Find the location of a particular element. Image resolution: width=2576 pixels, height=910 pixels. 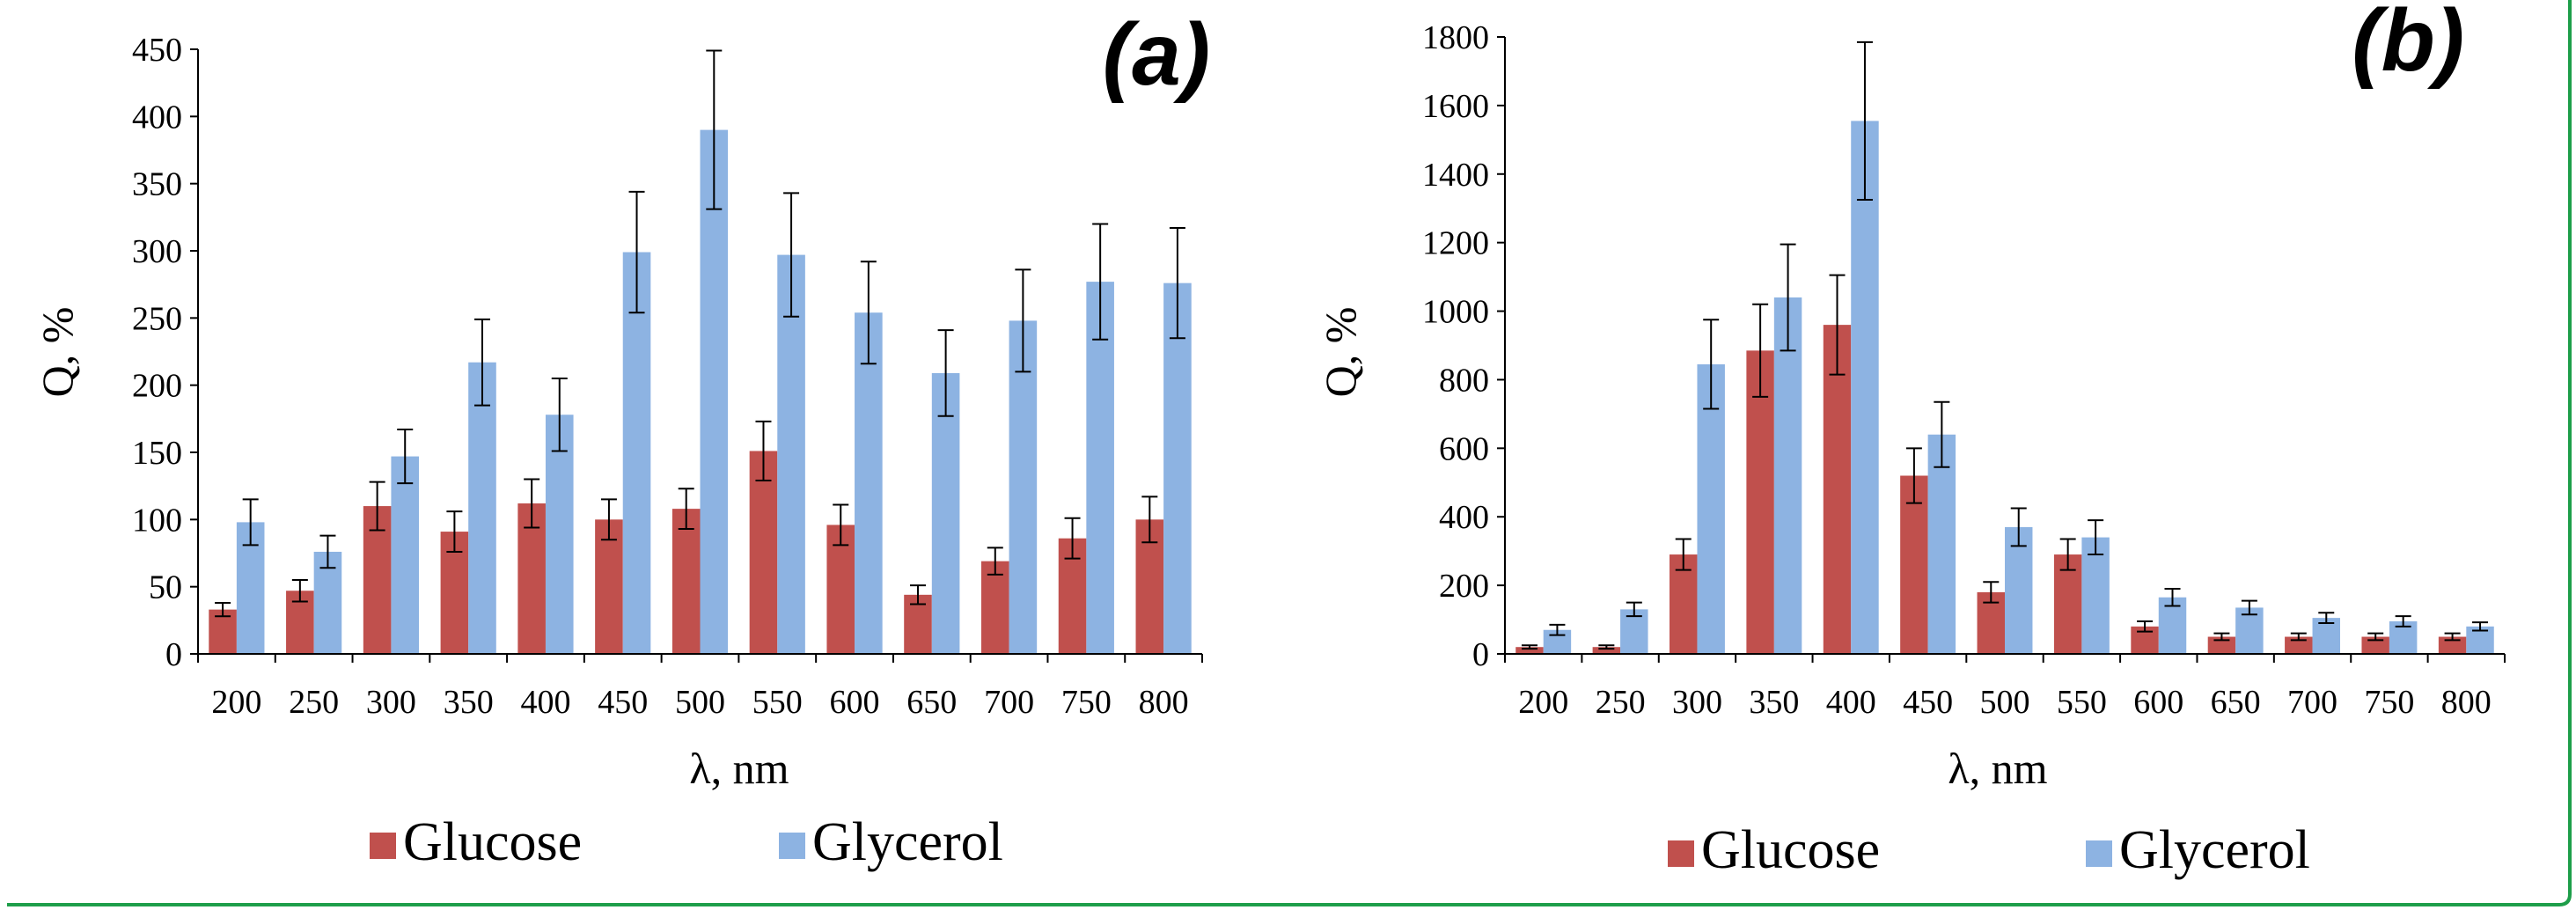

error-bar-glycerol-200-b is located at coordinates (1557, 629).